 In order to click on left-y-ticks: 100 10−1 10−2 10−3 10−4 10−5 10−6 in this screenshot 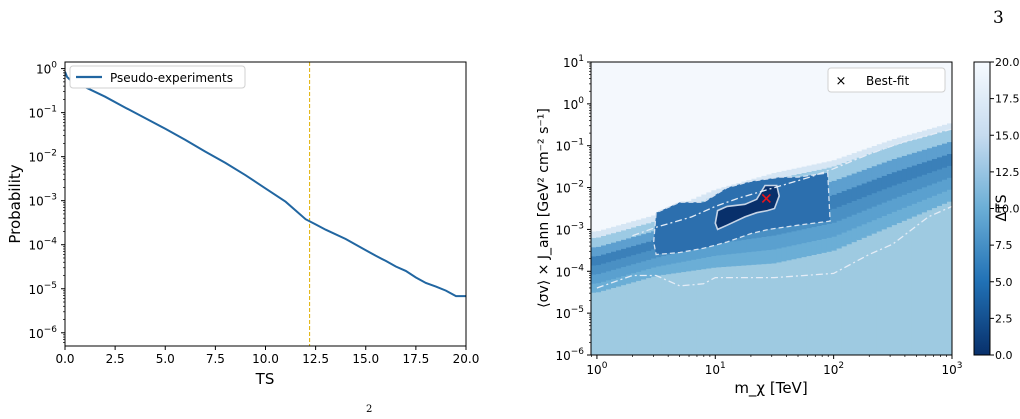, I will do `click(46, 202)`.